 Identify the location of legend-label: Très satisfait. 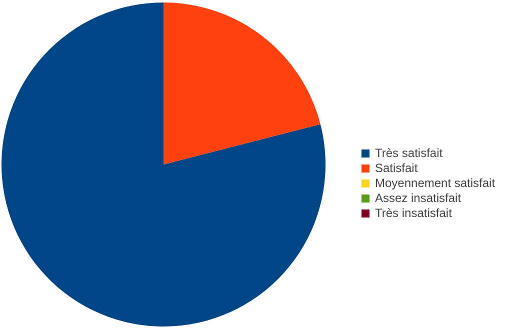
(409, 153).